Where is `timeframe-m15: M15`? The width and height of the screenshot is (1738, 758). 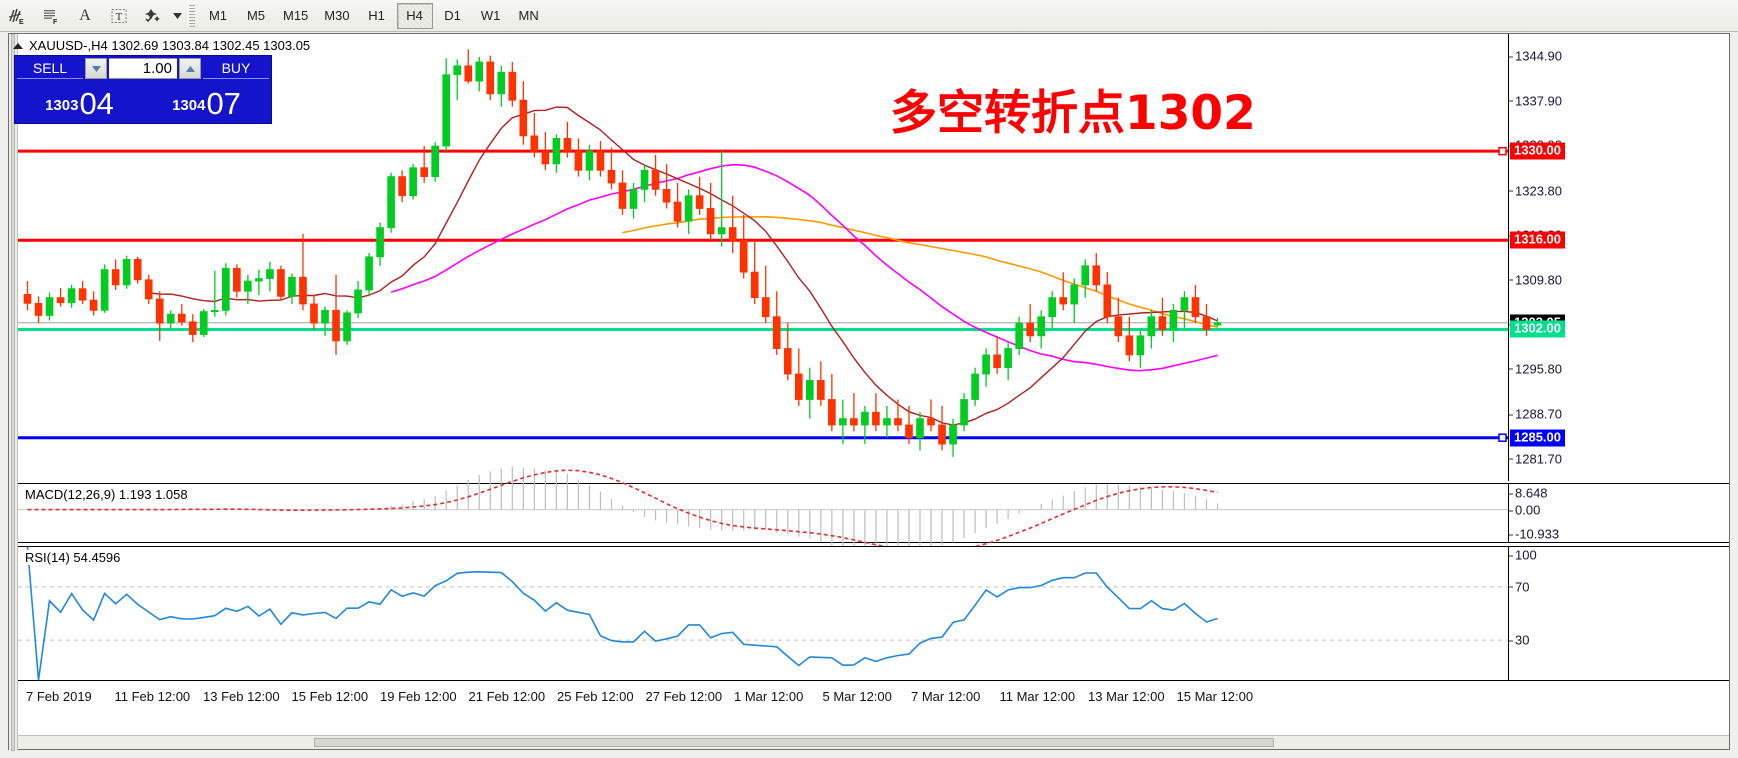 timeframe-m15: M15 is located at coordinates (296, 15).